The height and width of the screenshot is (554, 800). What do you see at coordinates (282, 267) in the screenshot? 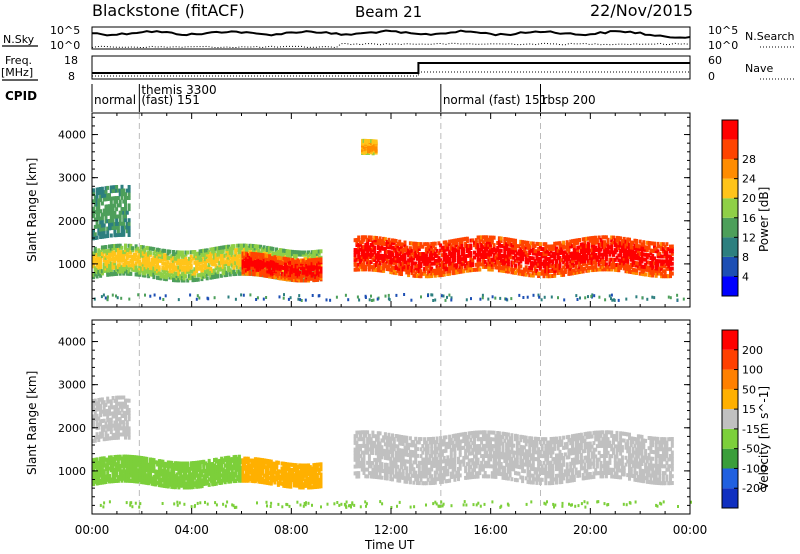
I see `echo-region` at bounding box center [282, 267].